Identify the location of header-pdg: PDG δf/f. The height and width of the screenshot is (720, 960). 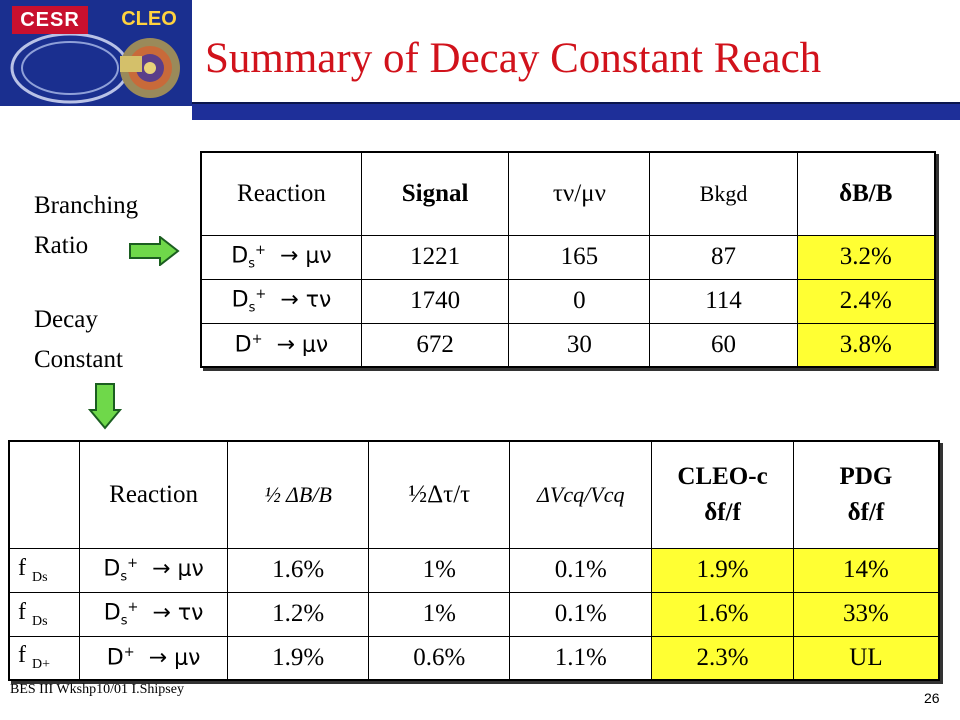
(866, 494).